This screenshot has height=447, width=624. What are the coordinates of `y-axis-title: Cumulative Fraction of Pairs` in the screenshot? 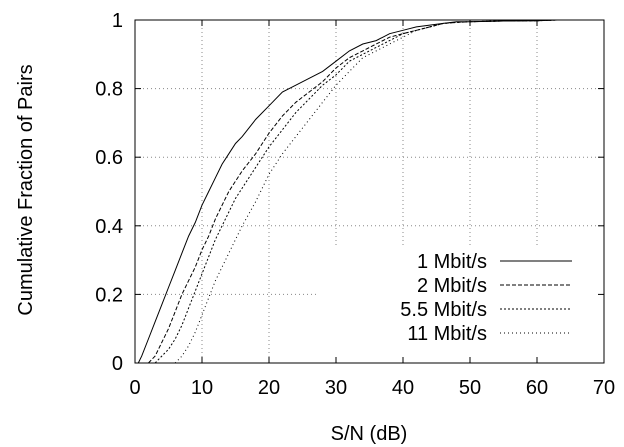 It's located at (26, 189).